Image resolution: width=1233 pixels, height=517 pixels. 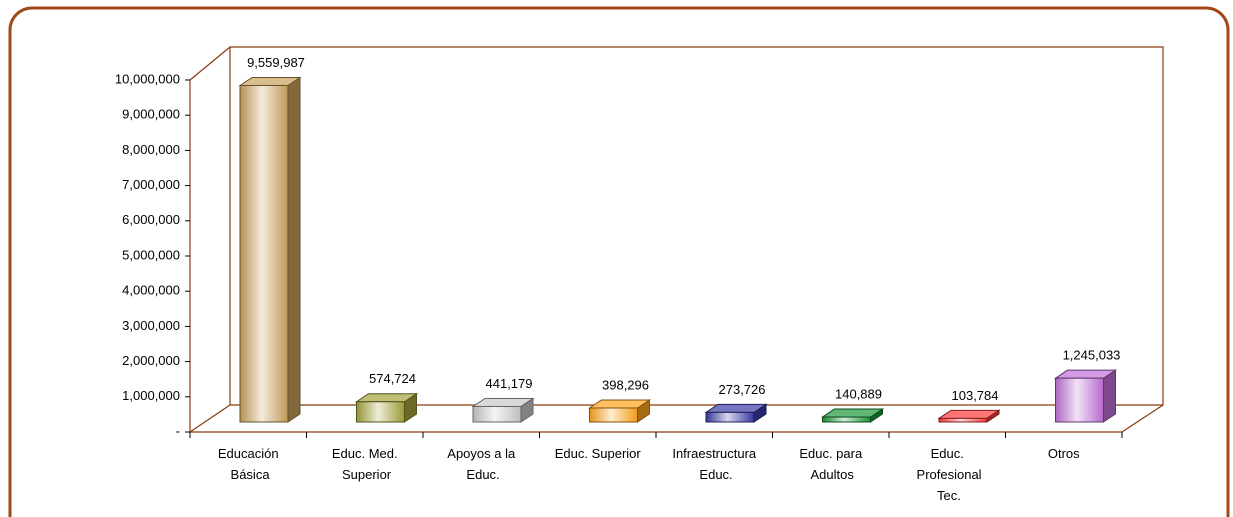 What do you see at coordinates (151, 149) in the screenshot?
I see `y-tick-label: 8,000,000` at bounding box center [151, 149].